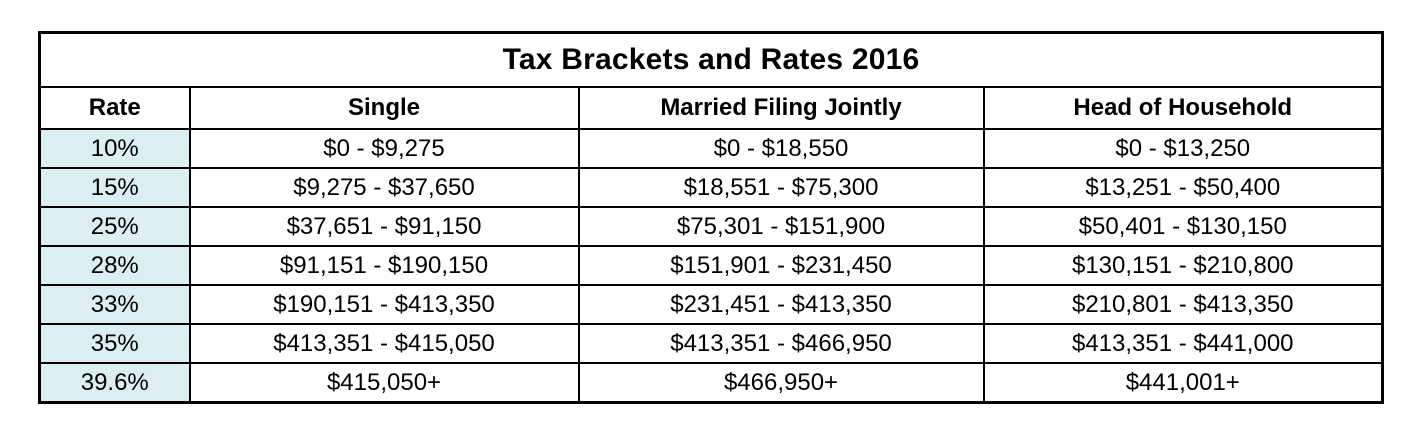 This screenshot has width=1408, height=432. What do you see at coordinates (1183, 265) in the screenshot?
I see `hoh-range-cell: $130,151 - $210,800` at bounding box center [1183, 265].